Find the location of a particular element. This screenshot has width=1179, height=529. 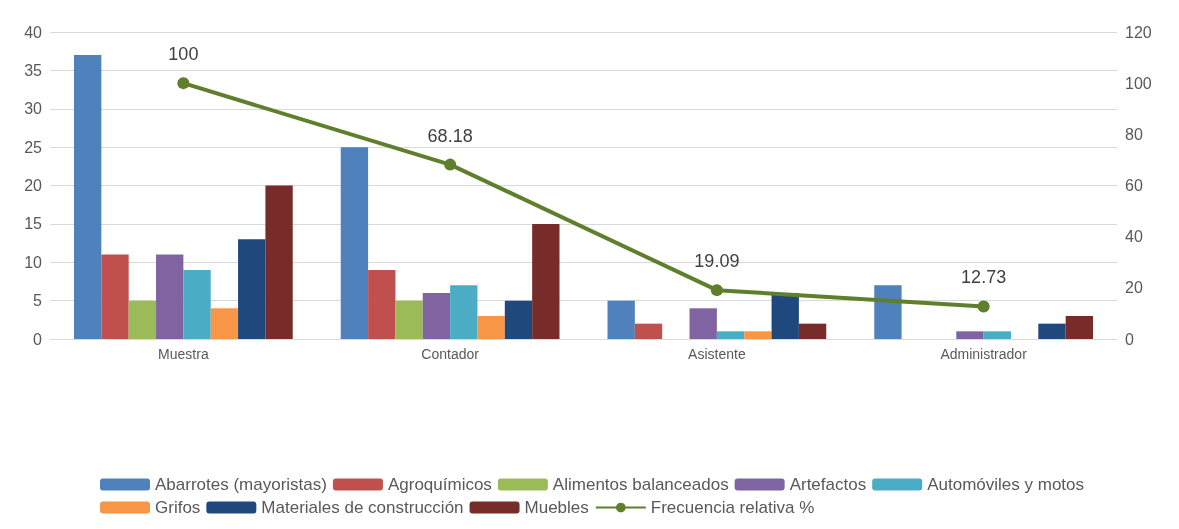

x-tick-label: Asistente is located at coordinates (717, 354).